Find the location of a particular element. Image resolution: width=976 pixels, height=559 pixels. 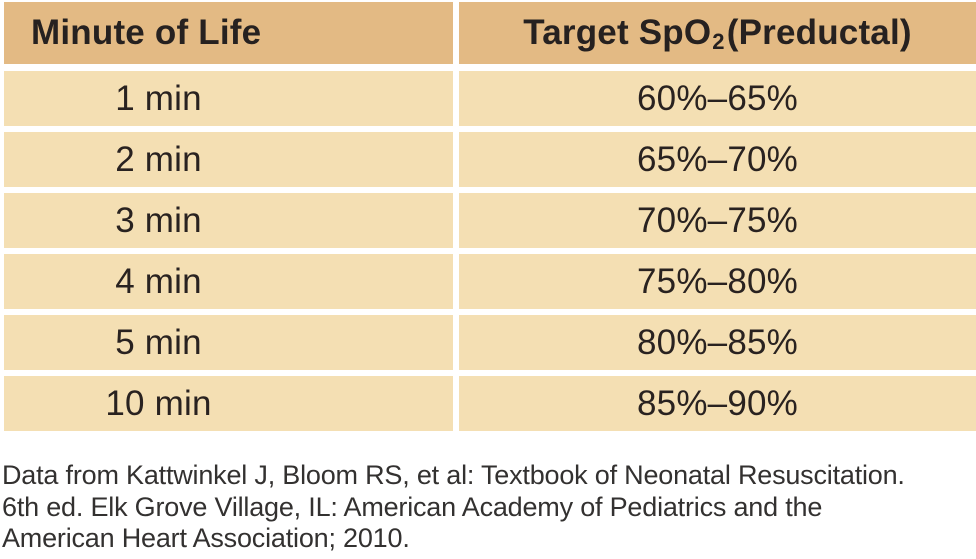

table-row: 2 min 65%–70% is located at coordinates (490, 159).